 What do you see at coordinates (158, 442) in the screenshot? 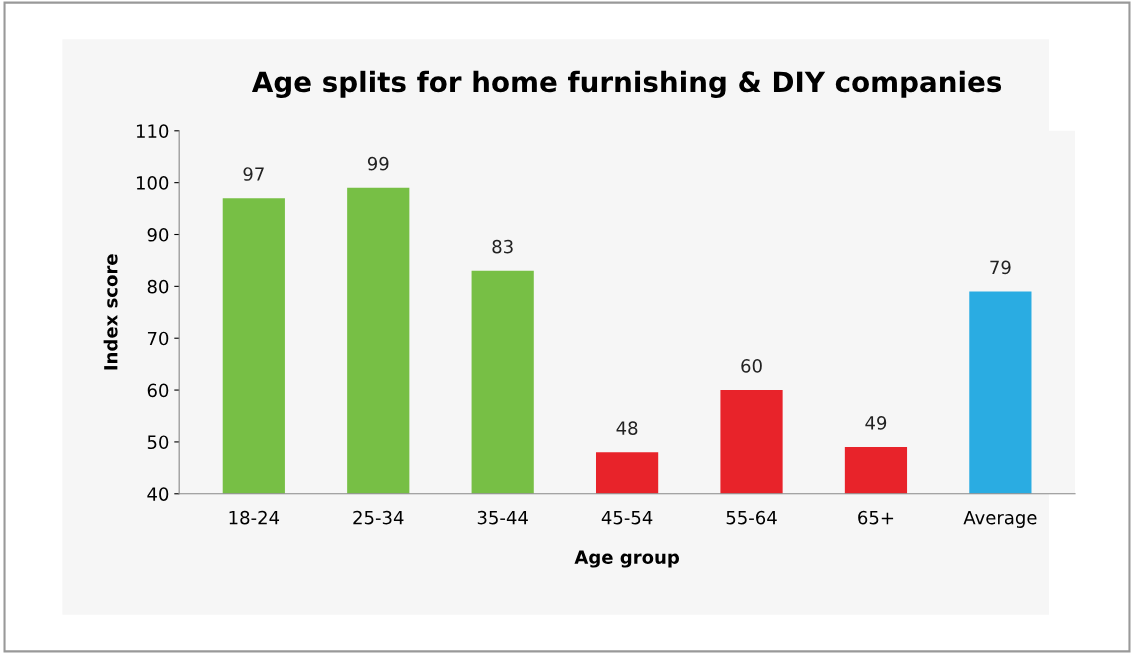
I see `y-tick-label: 50` at bounding box center [158, 442].